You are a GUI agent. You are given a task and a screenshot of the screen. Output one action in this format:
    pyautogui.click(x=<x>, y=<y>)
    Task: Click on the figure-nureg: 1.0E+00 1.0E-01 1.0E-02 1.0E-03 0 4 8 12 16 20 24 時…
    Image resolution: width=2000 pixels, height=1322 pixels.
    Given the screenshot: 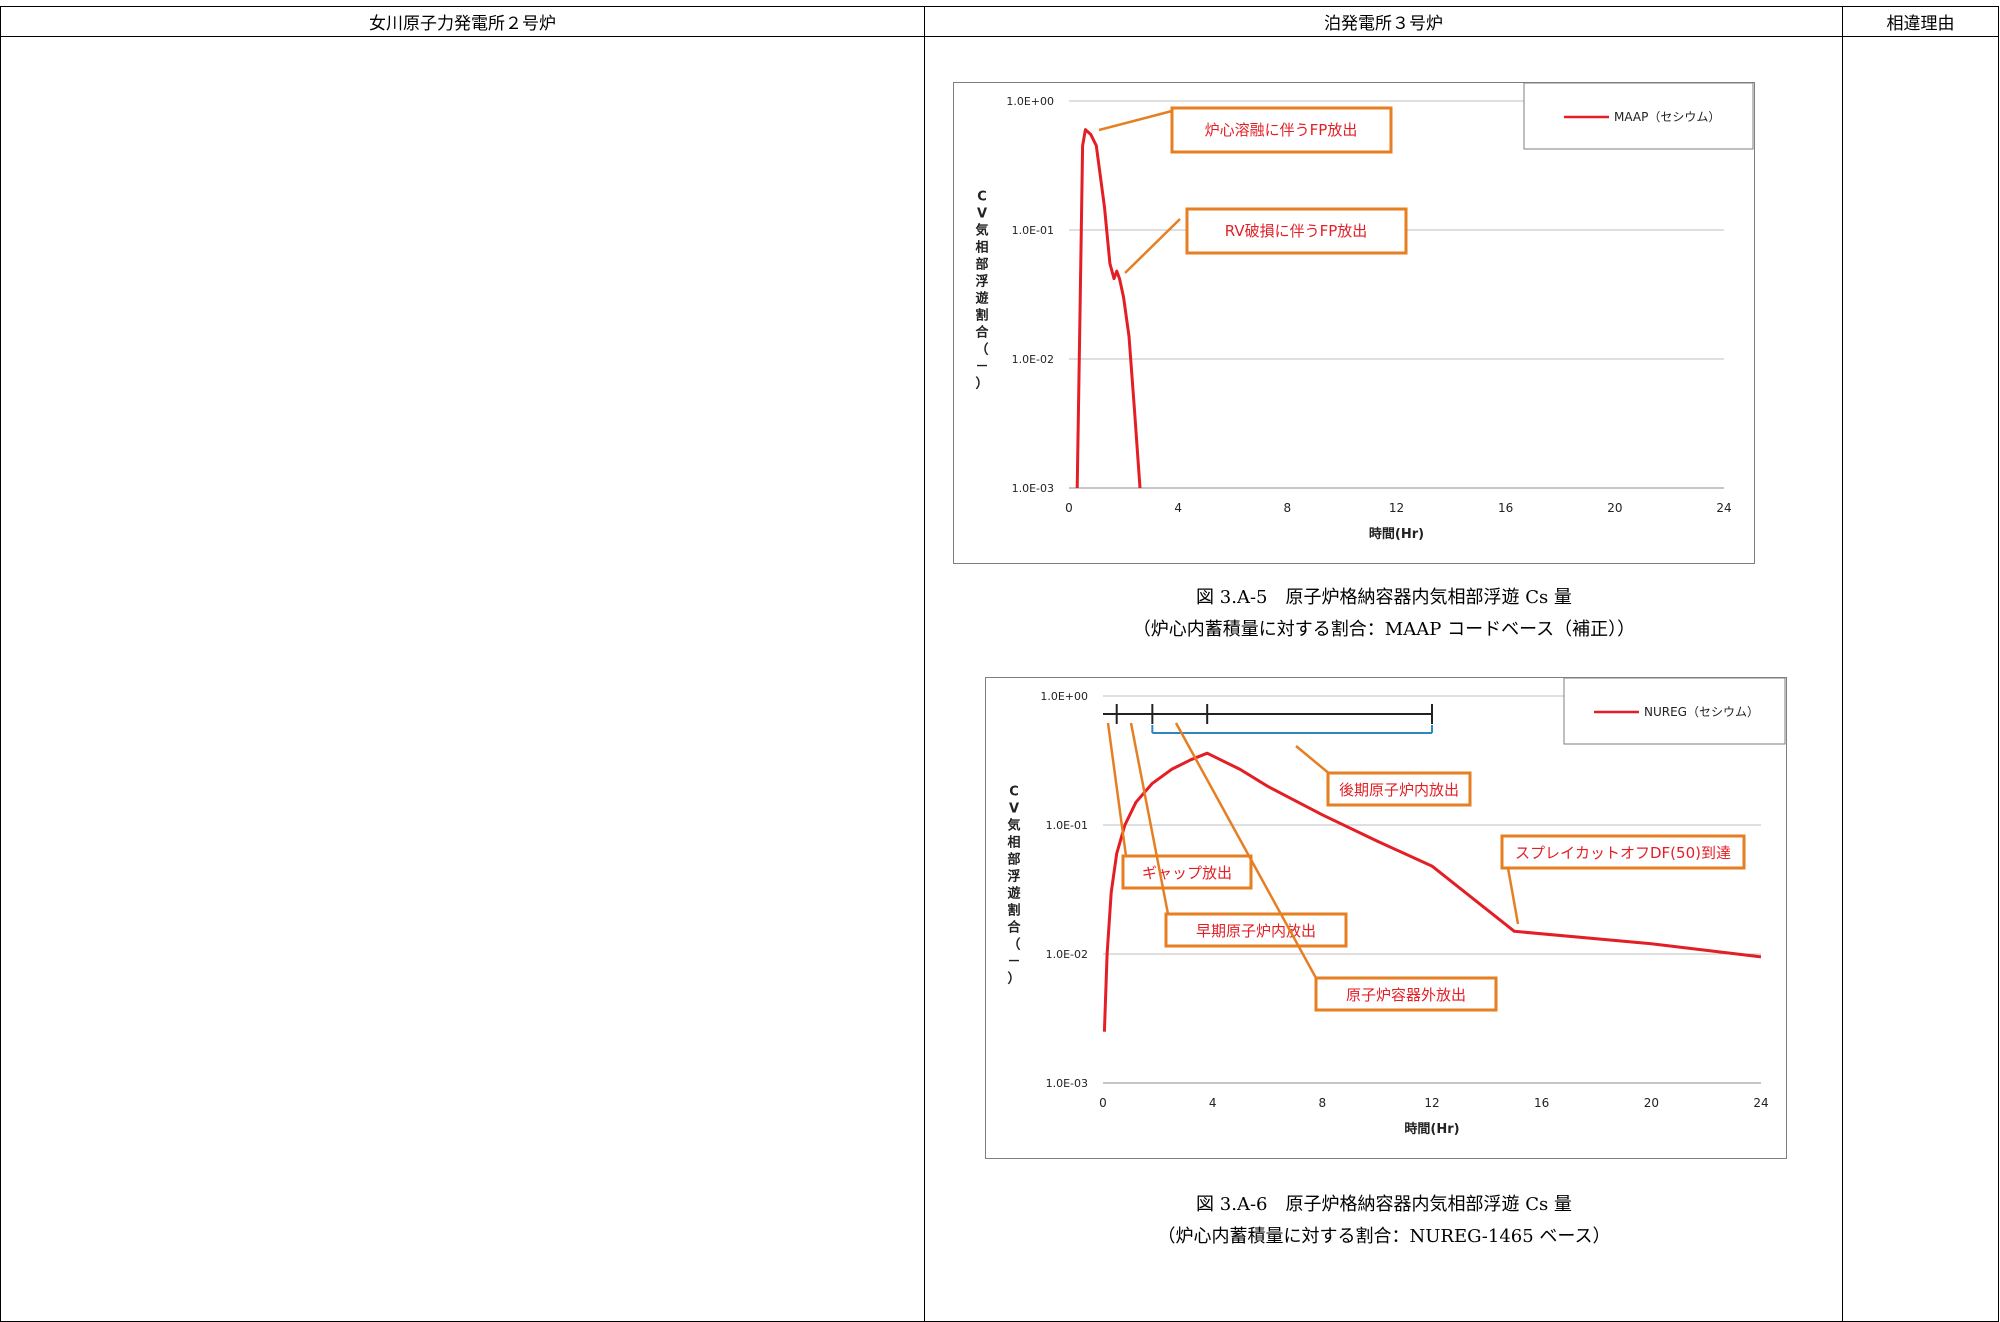 What is the action you would take?
    pyautogui.click(x=1386, y=918)
    